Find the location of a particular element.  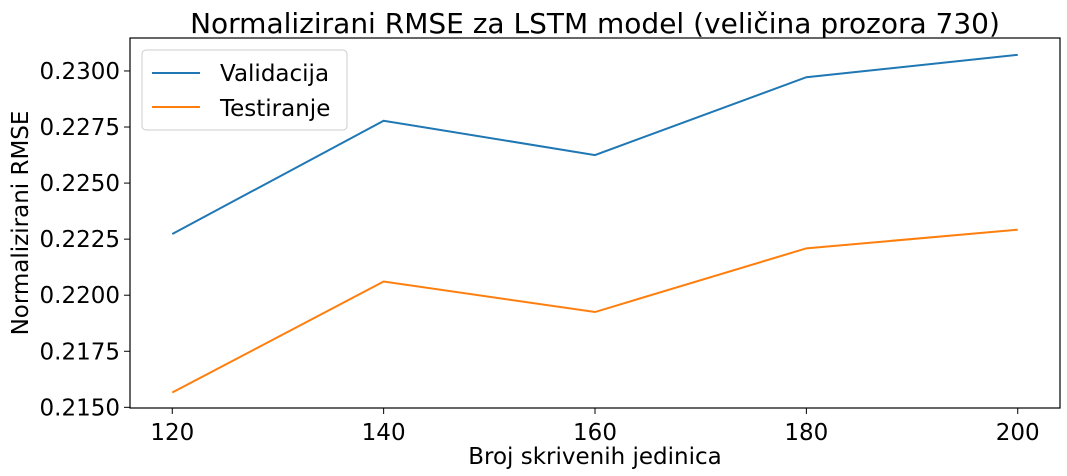

x-axis: 120 140 160 180 200 is located at coordinates (595, 427).